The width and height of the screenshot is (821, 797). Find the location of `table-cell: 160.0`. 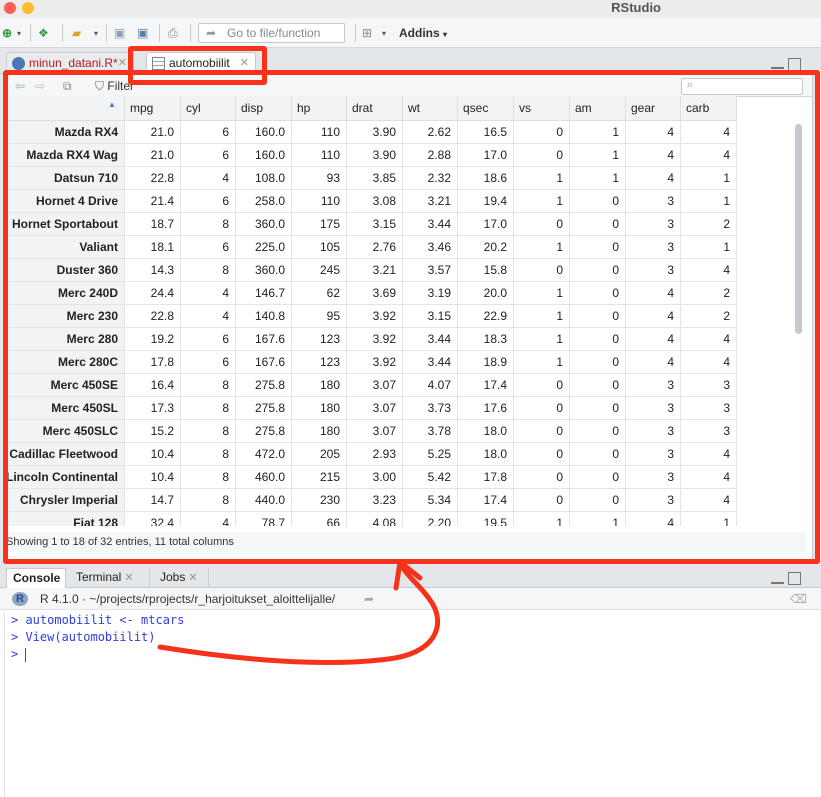

table-cell: 160.0 is located at coordinates (263, 132).